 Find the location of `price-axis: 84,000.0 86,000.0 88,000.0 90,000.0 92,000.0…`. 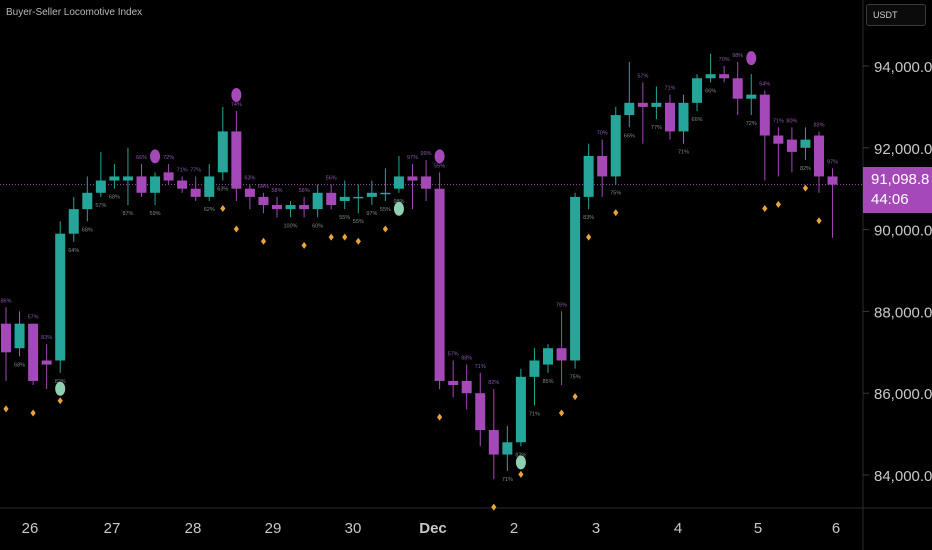

price-axis: 84,000.0 86,000.0 88,000.0 90,000.0 92,000.0… is located at coordinates (897, 272).